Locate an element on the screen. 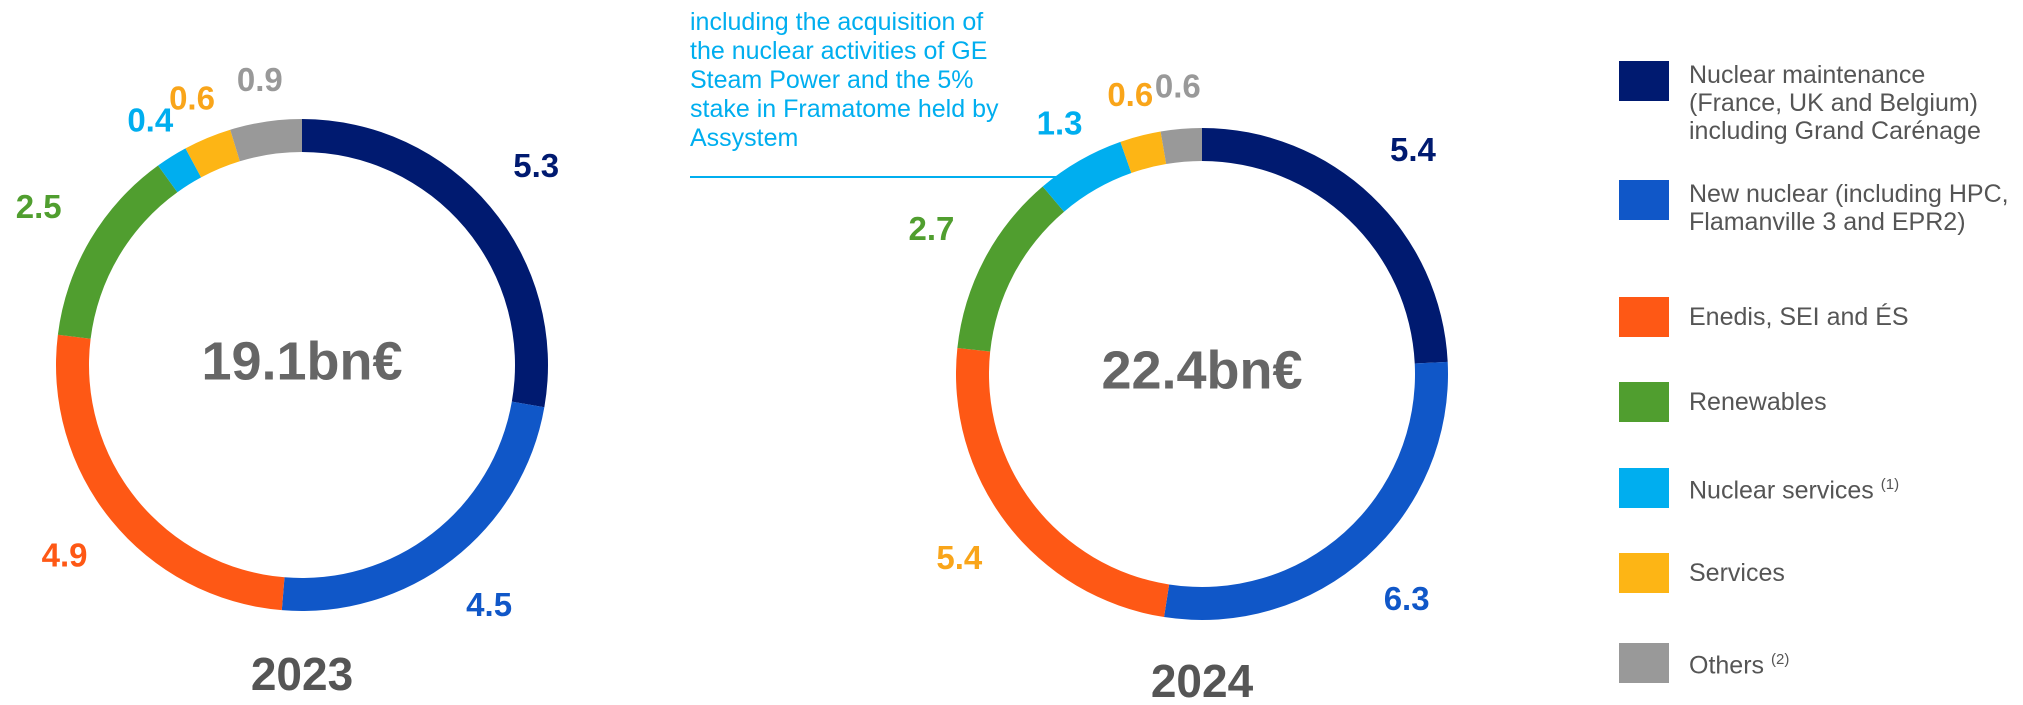  legend-label: Services is located at coordinates (1854, 573).